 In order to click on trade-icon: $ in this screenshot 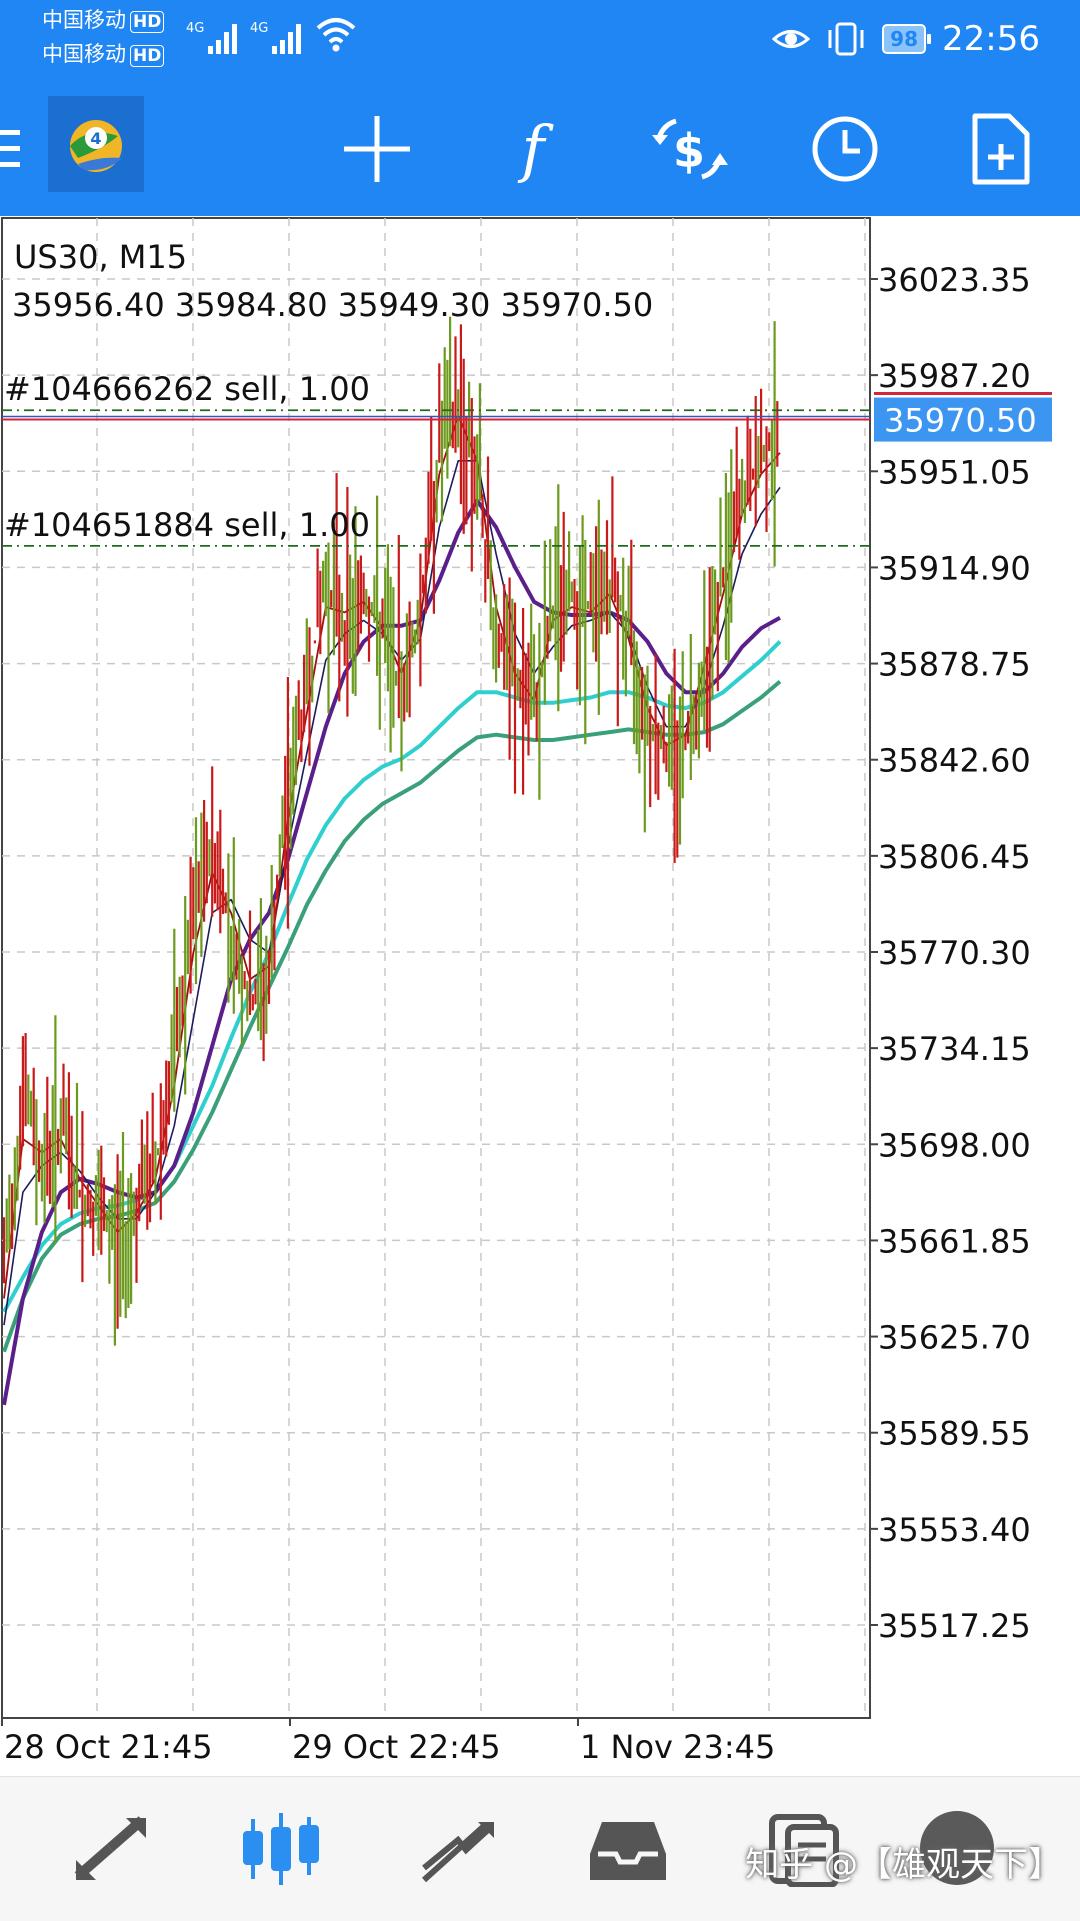, I will do `click(690, 149)`.